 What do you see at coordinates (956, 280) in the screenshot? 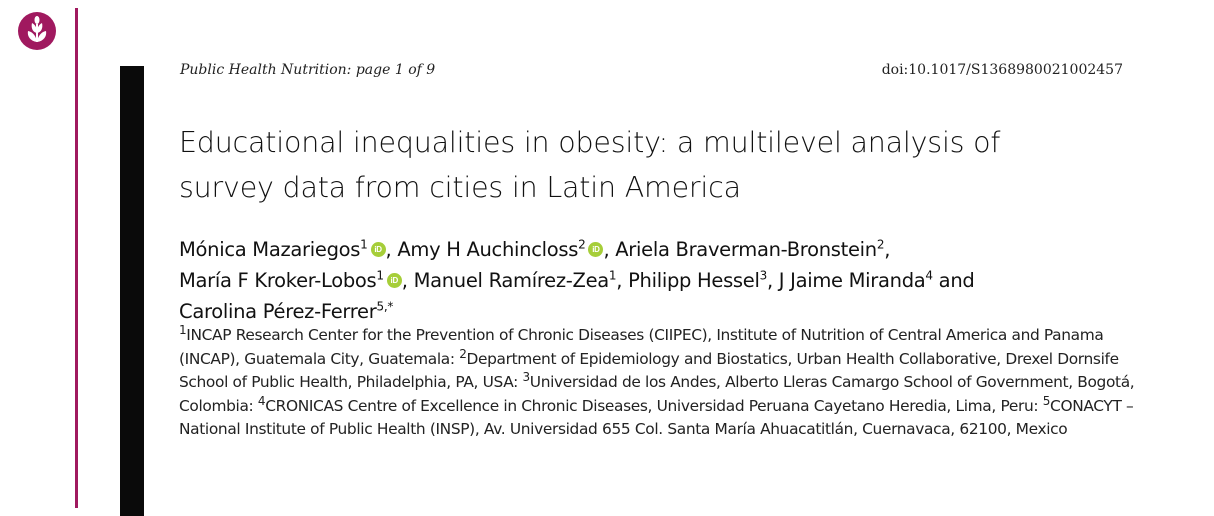
I see `author-conjunction: and` at bounding box center [956, 280].